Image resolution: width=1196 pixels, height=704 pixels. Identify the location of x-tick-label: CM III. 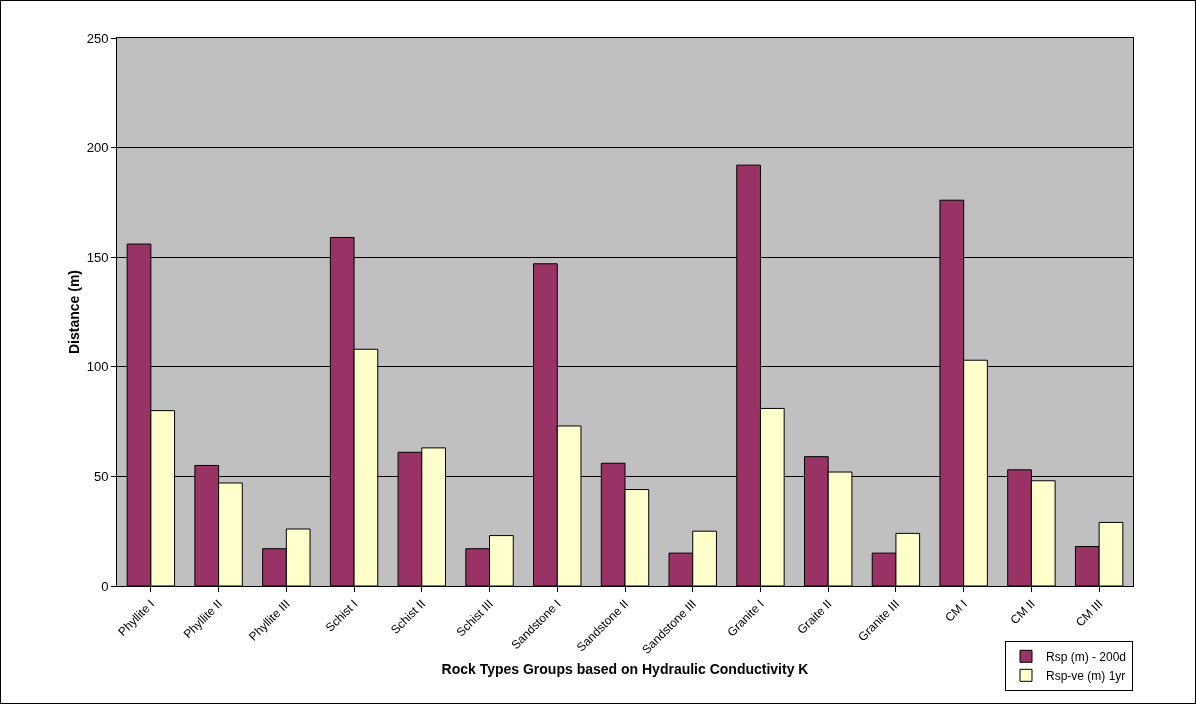
(1089, 613).